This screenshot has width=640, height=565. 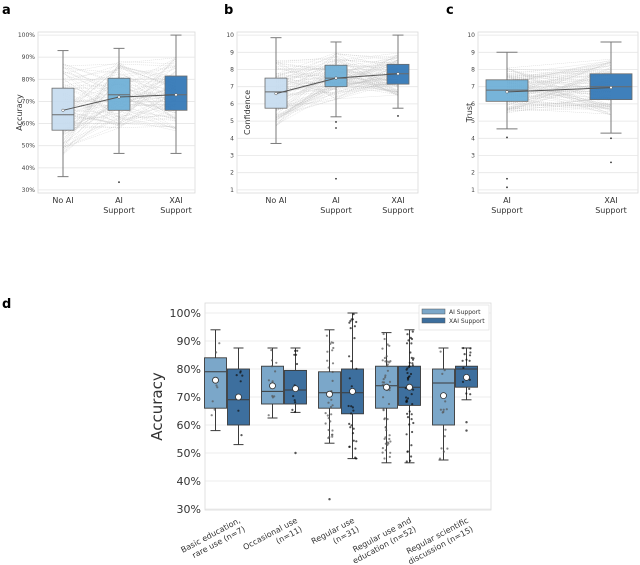 What do you see at coordinates (232, 156) in the screenshot?
I see `y-tick-label: 3` at bounding box center [232, 156].